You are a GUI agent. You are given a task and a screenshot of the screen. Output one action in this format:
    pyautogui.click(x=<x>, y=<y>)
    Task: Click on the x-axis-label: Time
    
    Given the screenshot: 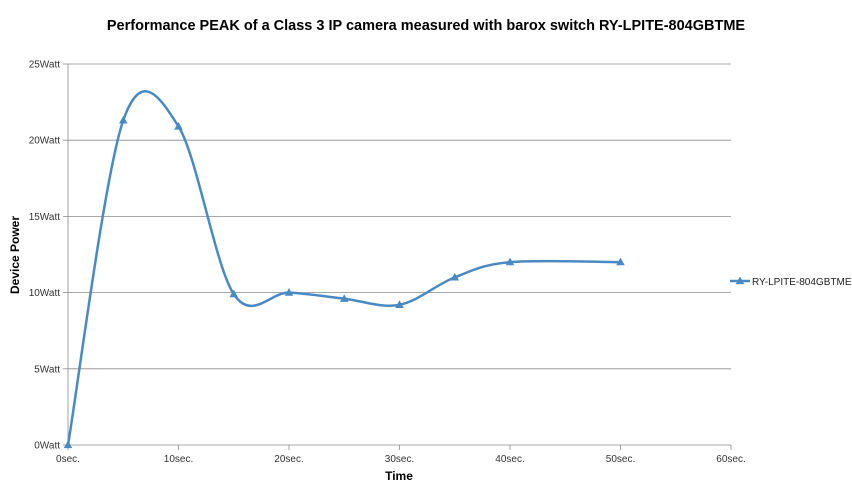 What is the action you would take?
    pyautogui.click(x=399, y=476)
    